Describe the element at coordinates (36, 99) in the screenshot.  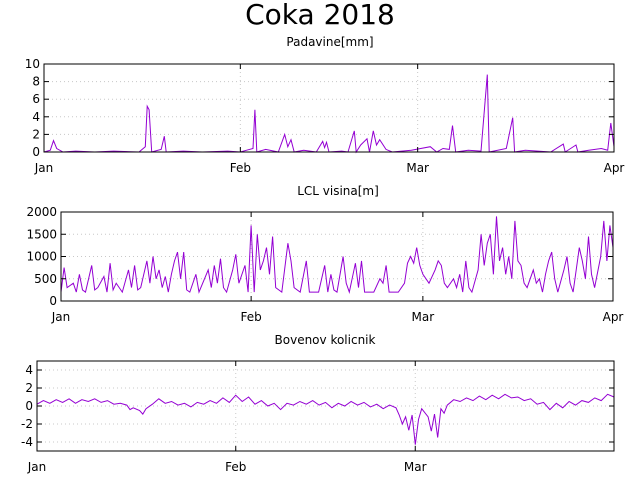
I see `y-tick-label: 6` at that location.